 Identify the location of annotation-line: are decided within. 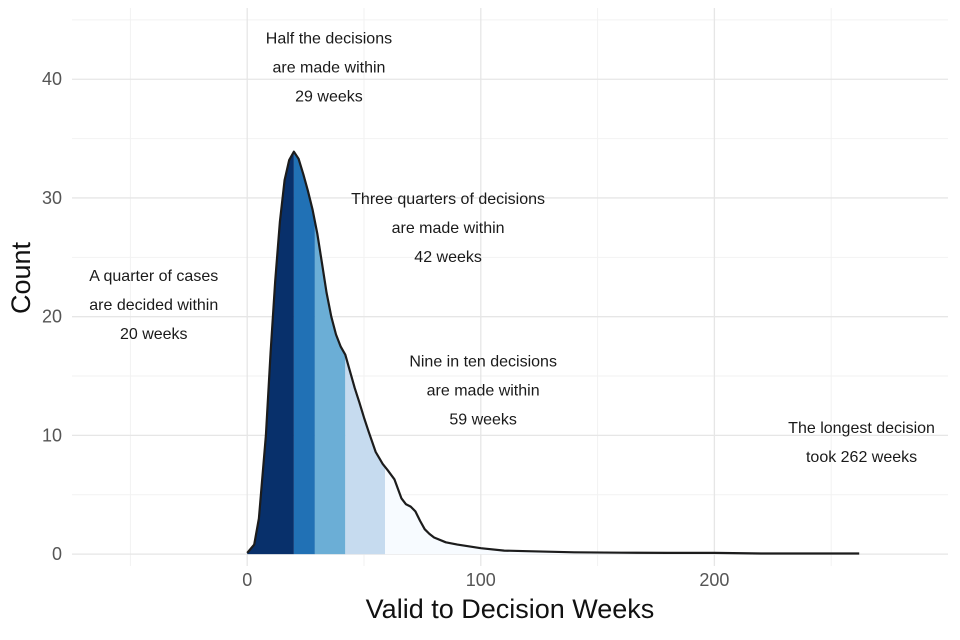
(153, 305).